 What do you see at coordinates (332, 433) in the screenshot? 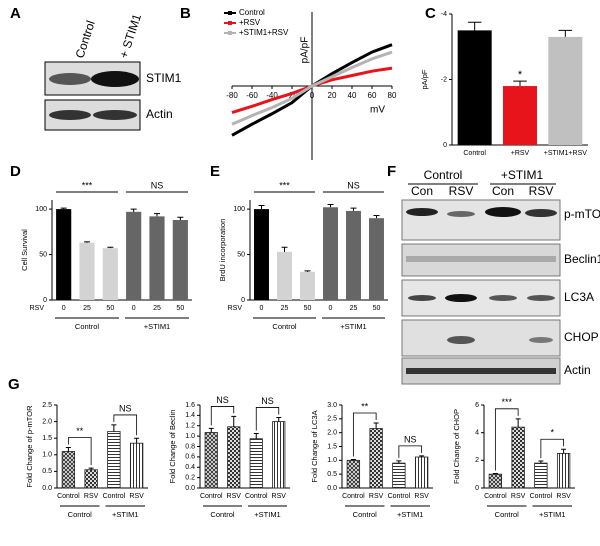
I see `y-tick-label: 2.0` at bounding box center [332, 433].